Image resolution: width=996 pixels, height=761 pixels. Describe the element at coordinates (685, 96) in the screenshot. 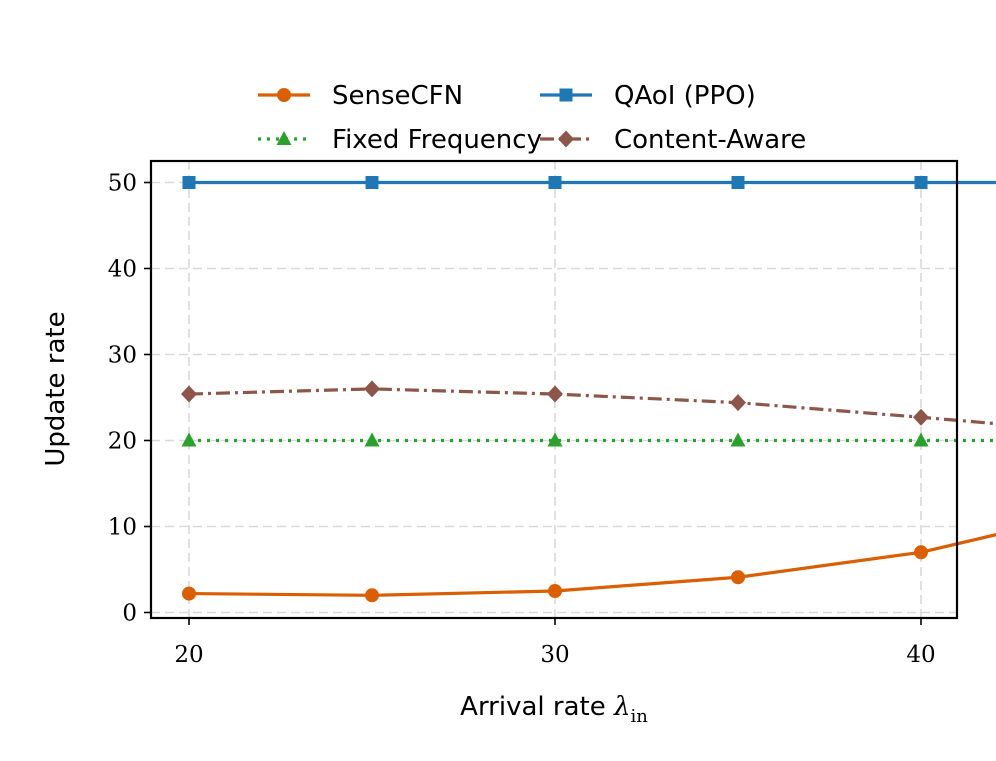

I see `legend-label: QAoI (PPO)` at that location.